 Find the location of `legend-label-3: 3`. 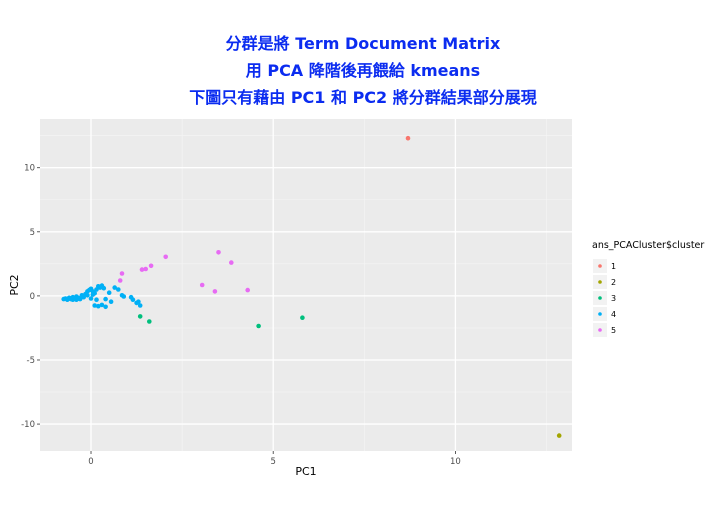

legend-label-3: 3 is located at coordinates (613, 298).